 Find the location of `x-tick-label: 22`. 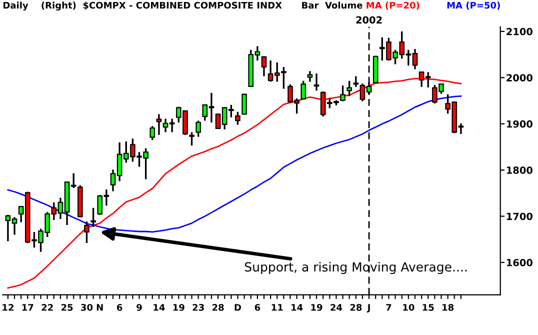

x-tick-label: 22 is located at coordinates (47, 307).